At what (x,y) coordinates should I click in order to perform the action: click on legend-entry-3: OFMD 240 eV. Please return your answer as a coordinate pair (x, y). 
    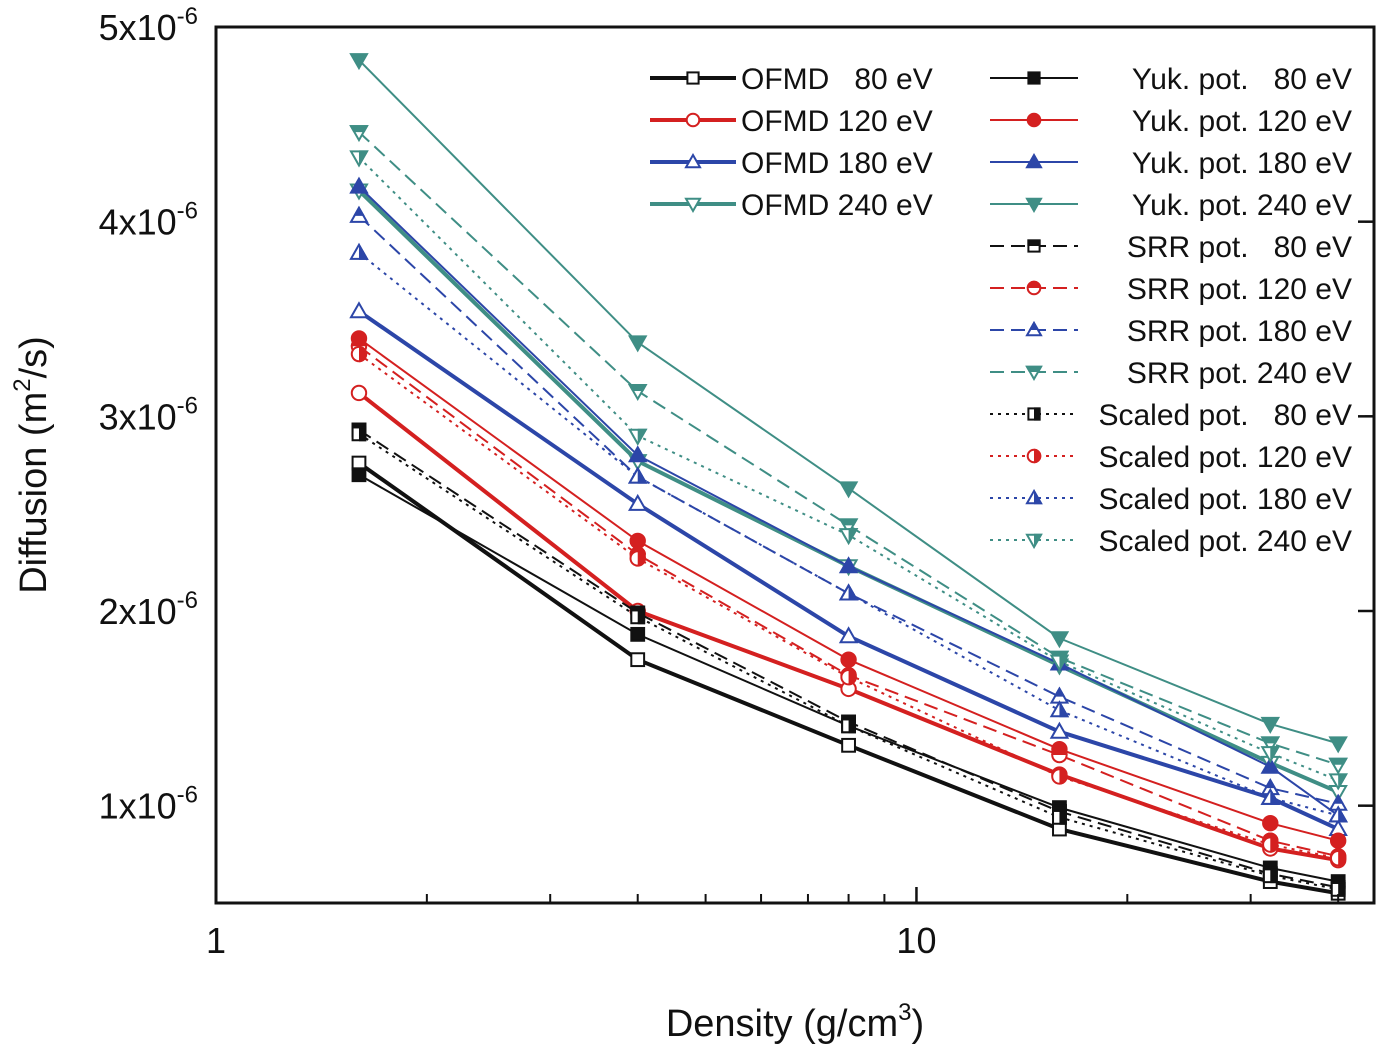
    Looking at the image, I should click on (791, 205).